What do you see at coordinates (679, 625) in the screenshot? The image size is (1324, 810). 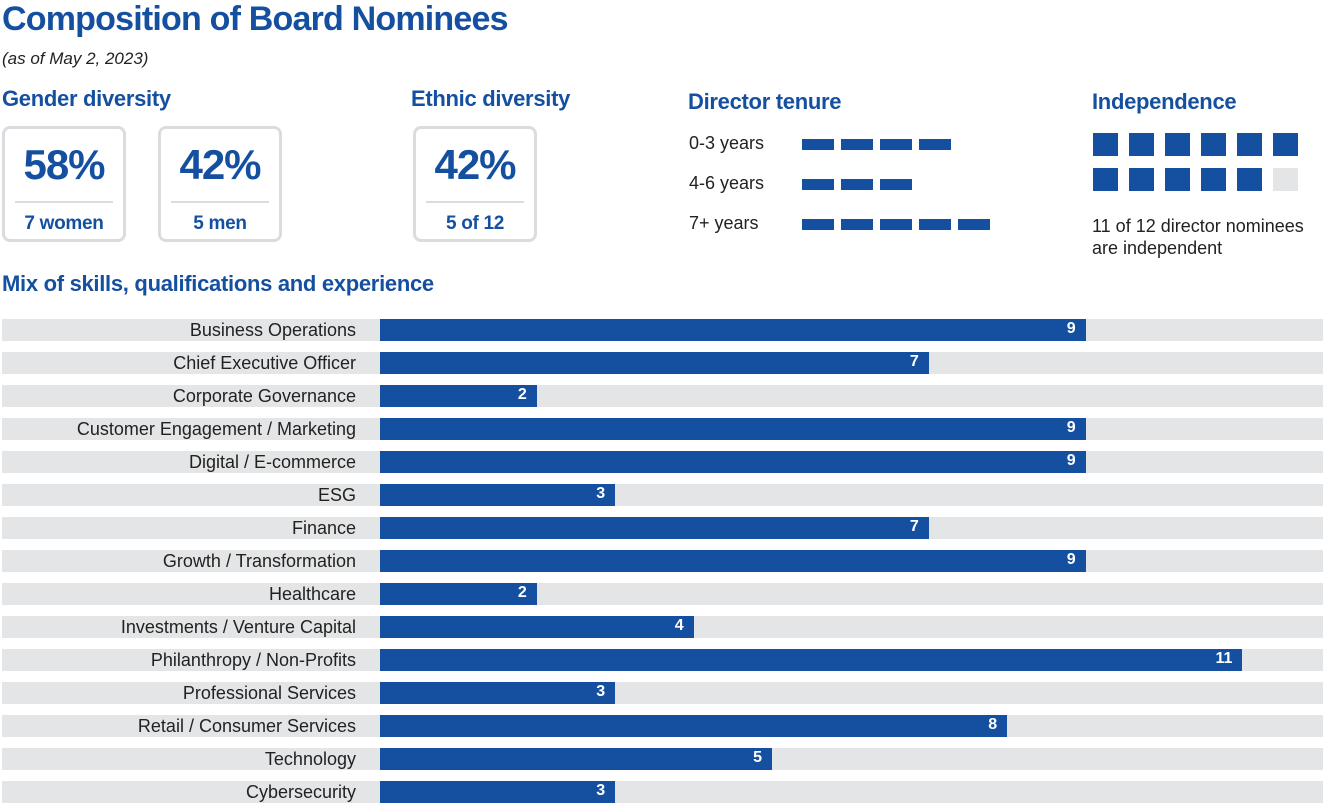 I see `bar-value-label: 4` at bounding box center [679, 625].